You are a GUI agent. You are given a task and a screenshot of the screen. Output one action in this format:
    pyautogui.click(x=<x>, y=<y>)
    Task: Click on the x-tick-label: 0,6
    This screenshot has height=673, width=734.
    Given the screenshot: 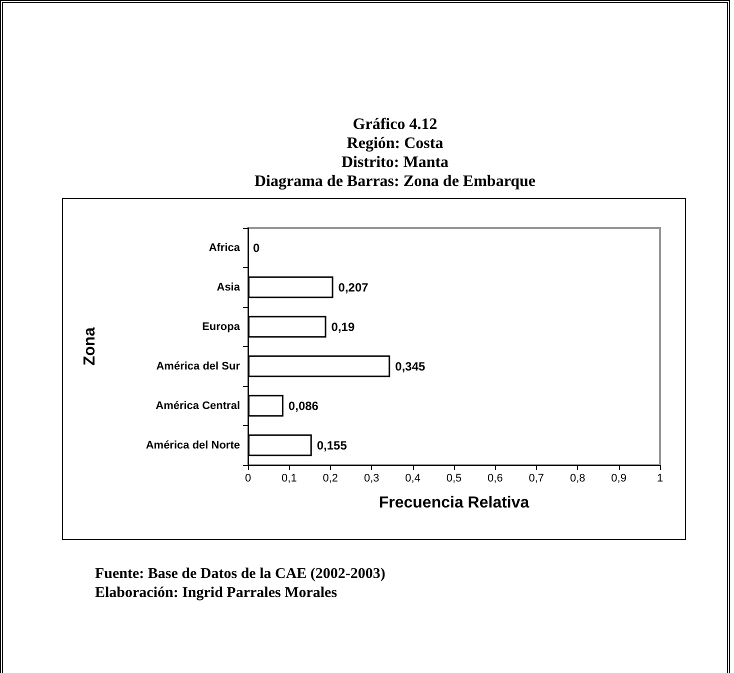 What is the action you would take?
    pyautogui.click(x=495, y=478)
    